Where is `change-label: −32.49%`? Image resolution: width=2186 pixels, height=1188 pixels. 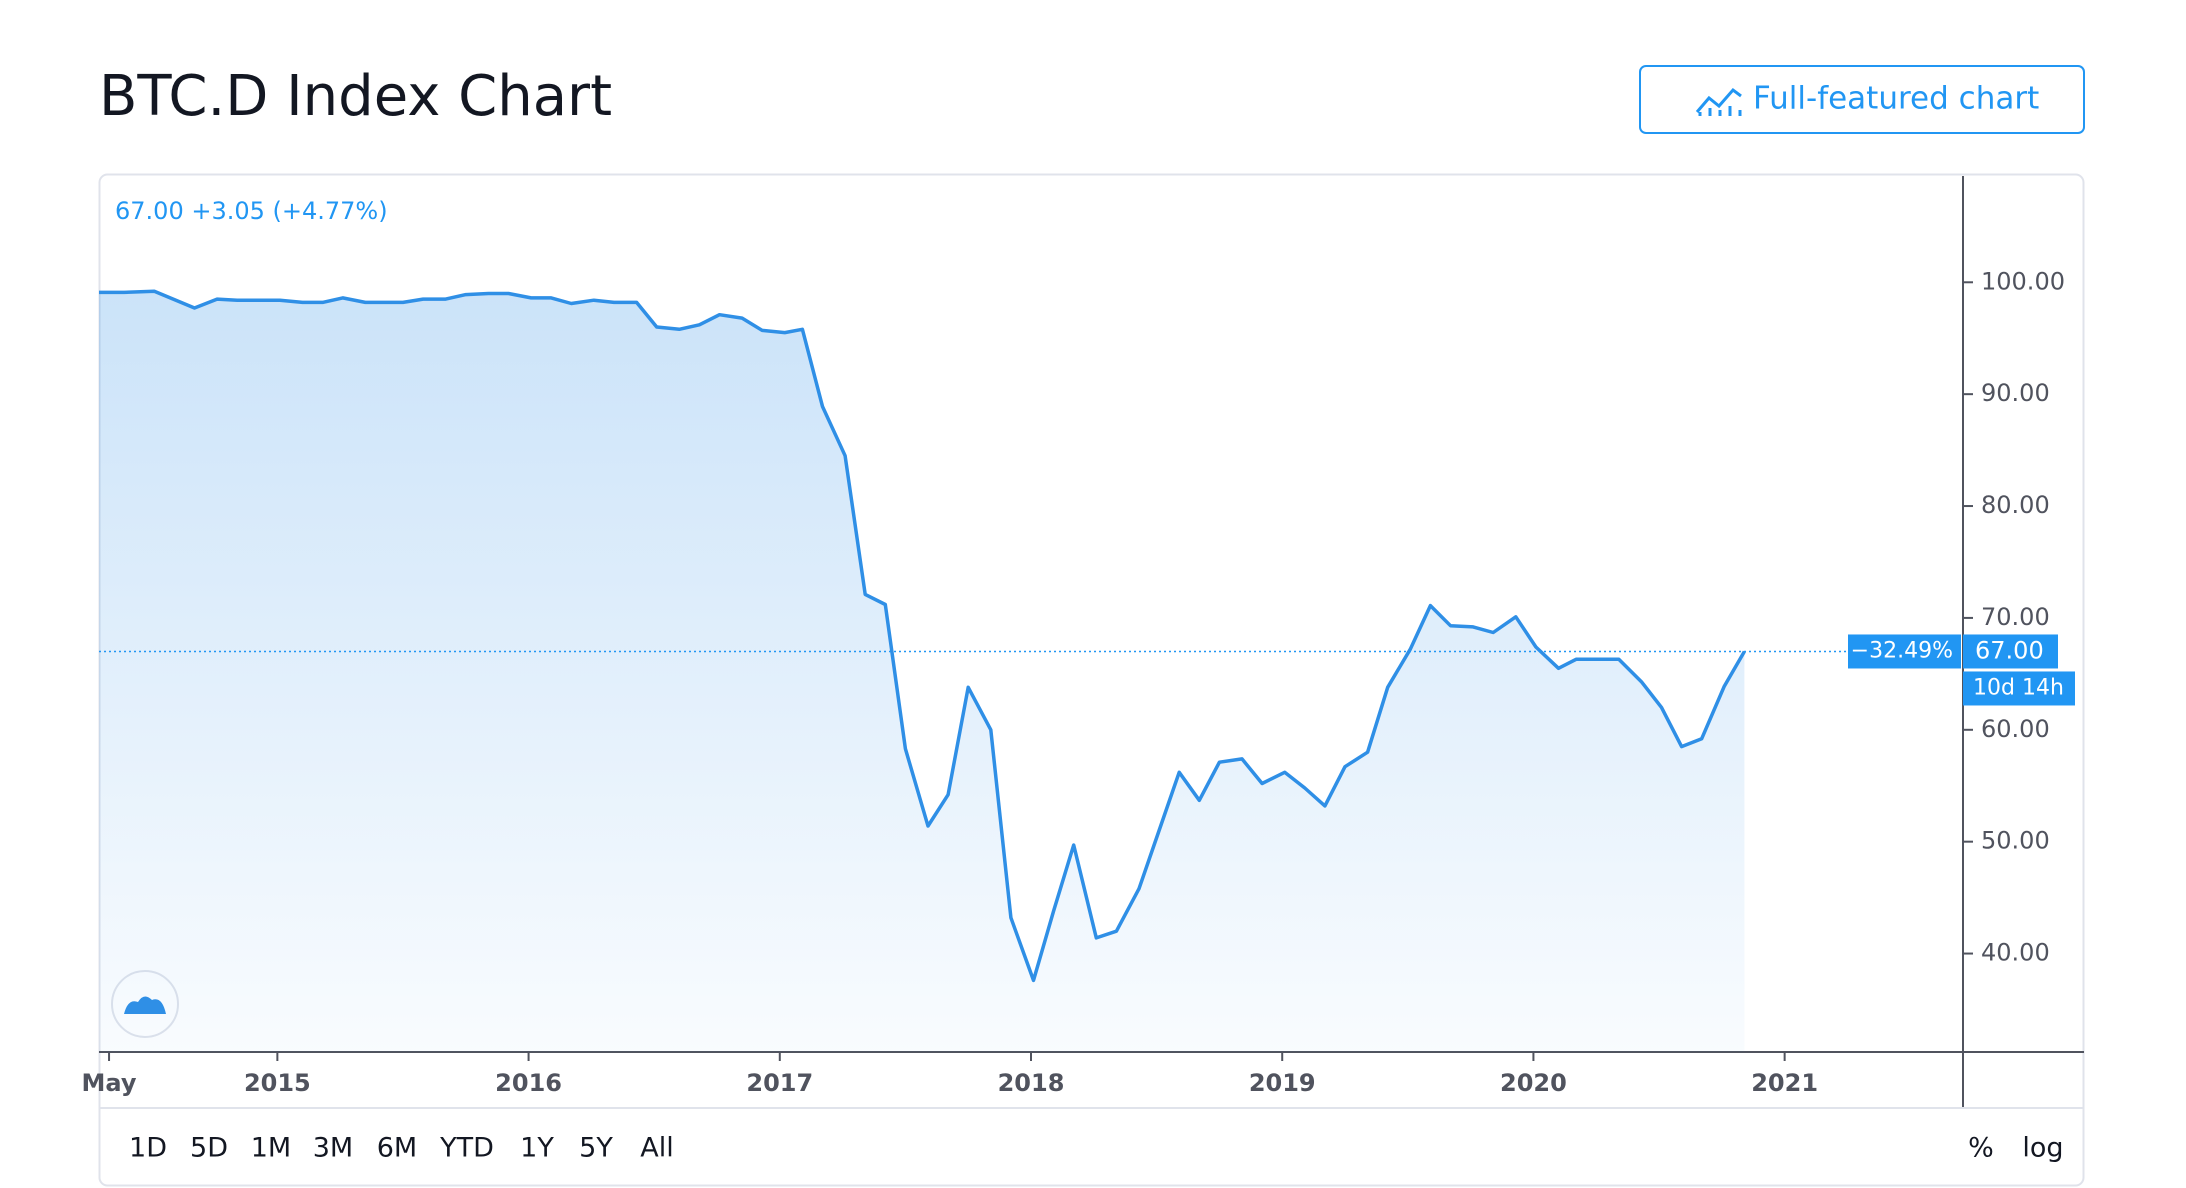
change-label: −32.49% is located at coordinates (1902, 650).